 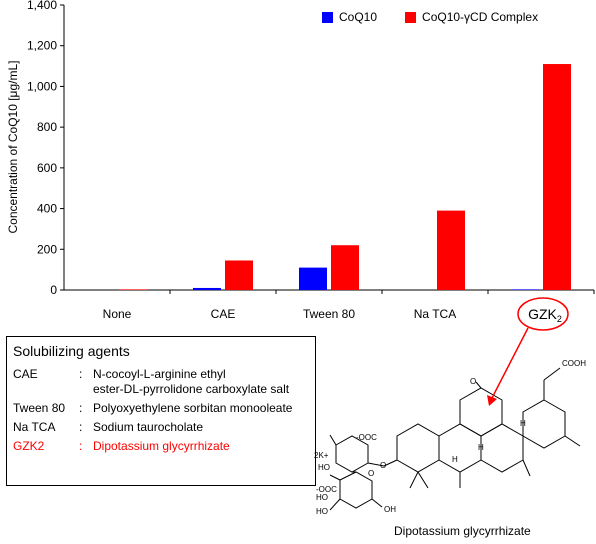 I want to click on agent-desc-line1: Dipotassium glycyrrhizate, so click(x=161, y=446).